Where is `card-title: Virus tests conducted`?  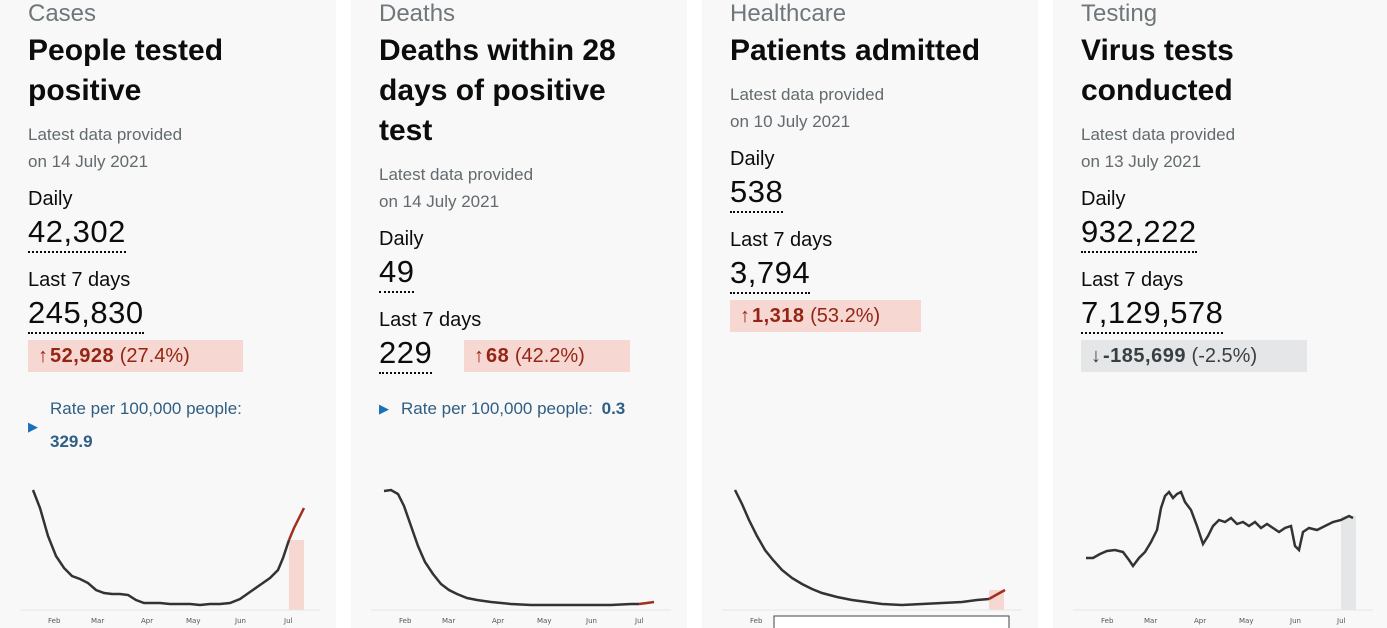
card-title: Virus tests conducted is located at coordinates (1157, 70).